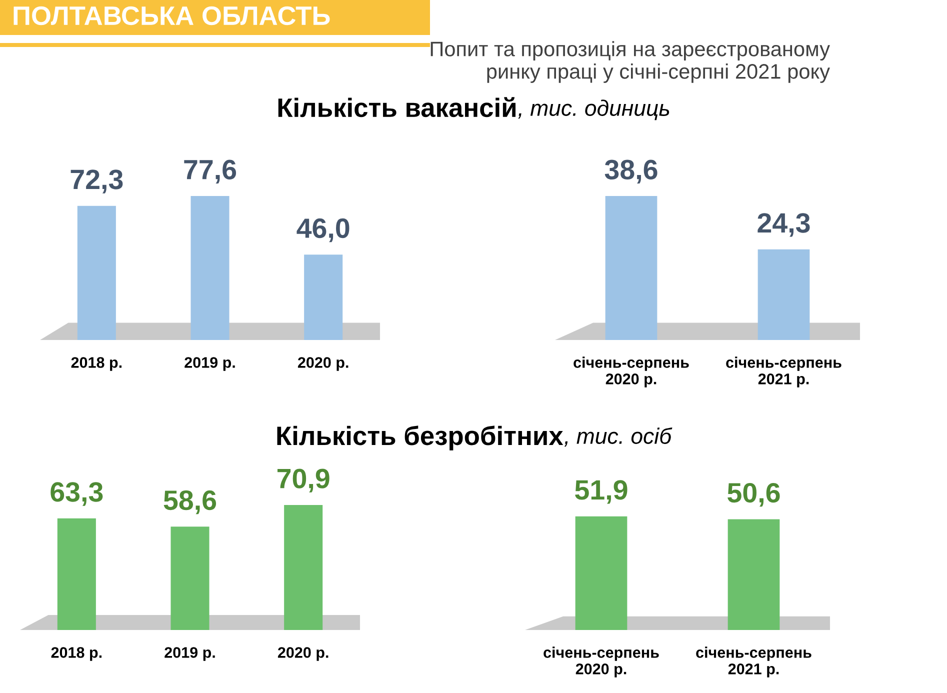 Image resolution: width=947 pixels, height=693 pixels. What do you see at coordinates (76, 494) in the screenshot?
I see `data-label: 63,3` at bounding box center [76, 494].